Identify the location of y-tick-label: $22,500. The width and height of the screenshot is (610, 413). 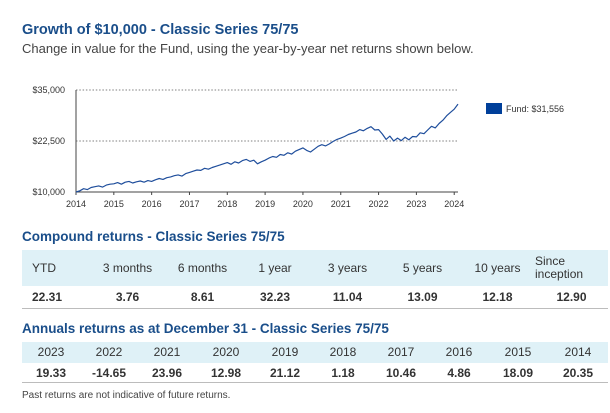
(48, 141).